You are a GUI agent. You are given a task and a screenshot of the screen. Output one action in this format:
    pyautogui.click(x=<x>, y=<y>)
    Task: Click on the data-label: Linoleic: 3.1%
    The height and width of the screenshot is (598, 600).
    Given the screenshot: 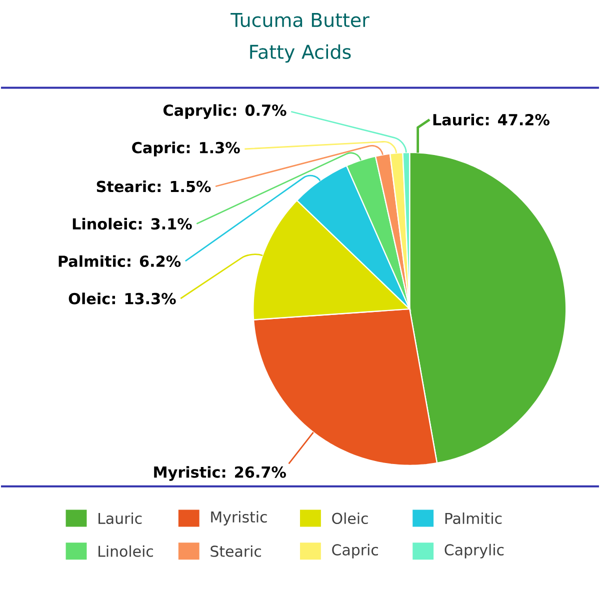 What is the action you would take?
    pyautogui.click(x=132, y=224)
    